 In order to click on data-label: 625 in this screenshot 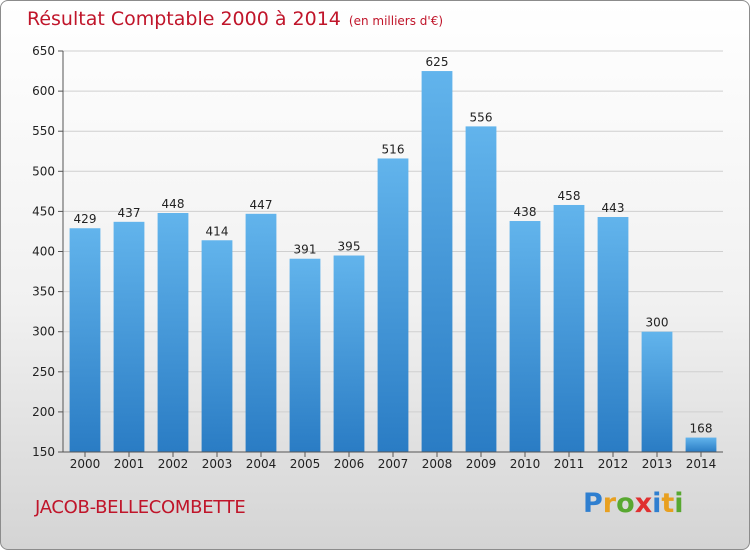, I will do `click(437, 62)`.